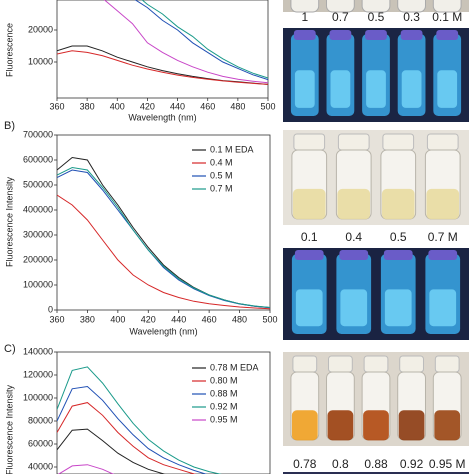 The width and height of the screenshot is (474, 474). I want to click on x-tick-label: 380, so click(87, 319).